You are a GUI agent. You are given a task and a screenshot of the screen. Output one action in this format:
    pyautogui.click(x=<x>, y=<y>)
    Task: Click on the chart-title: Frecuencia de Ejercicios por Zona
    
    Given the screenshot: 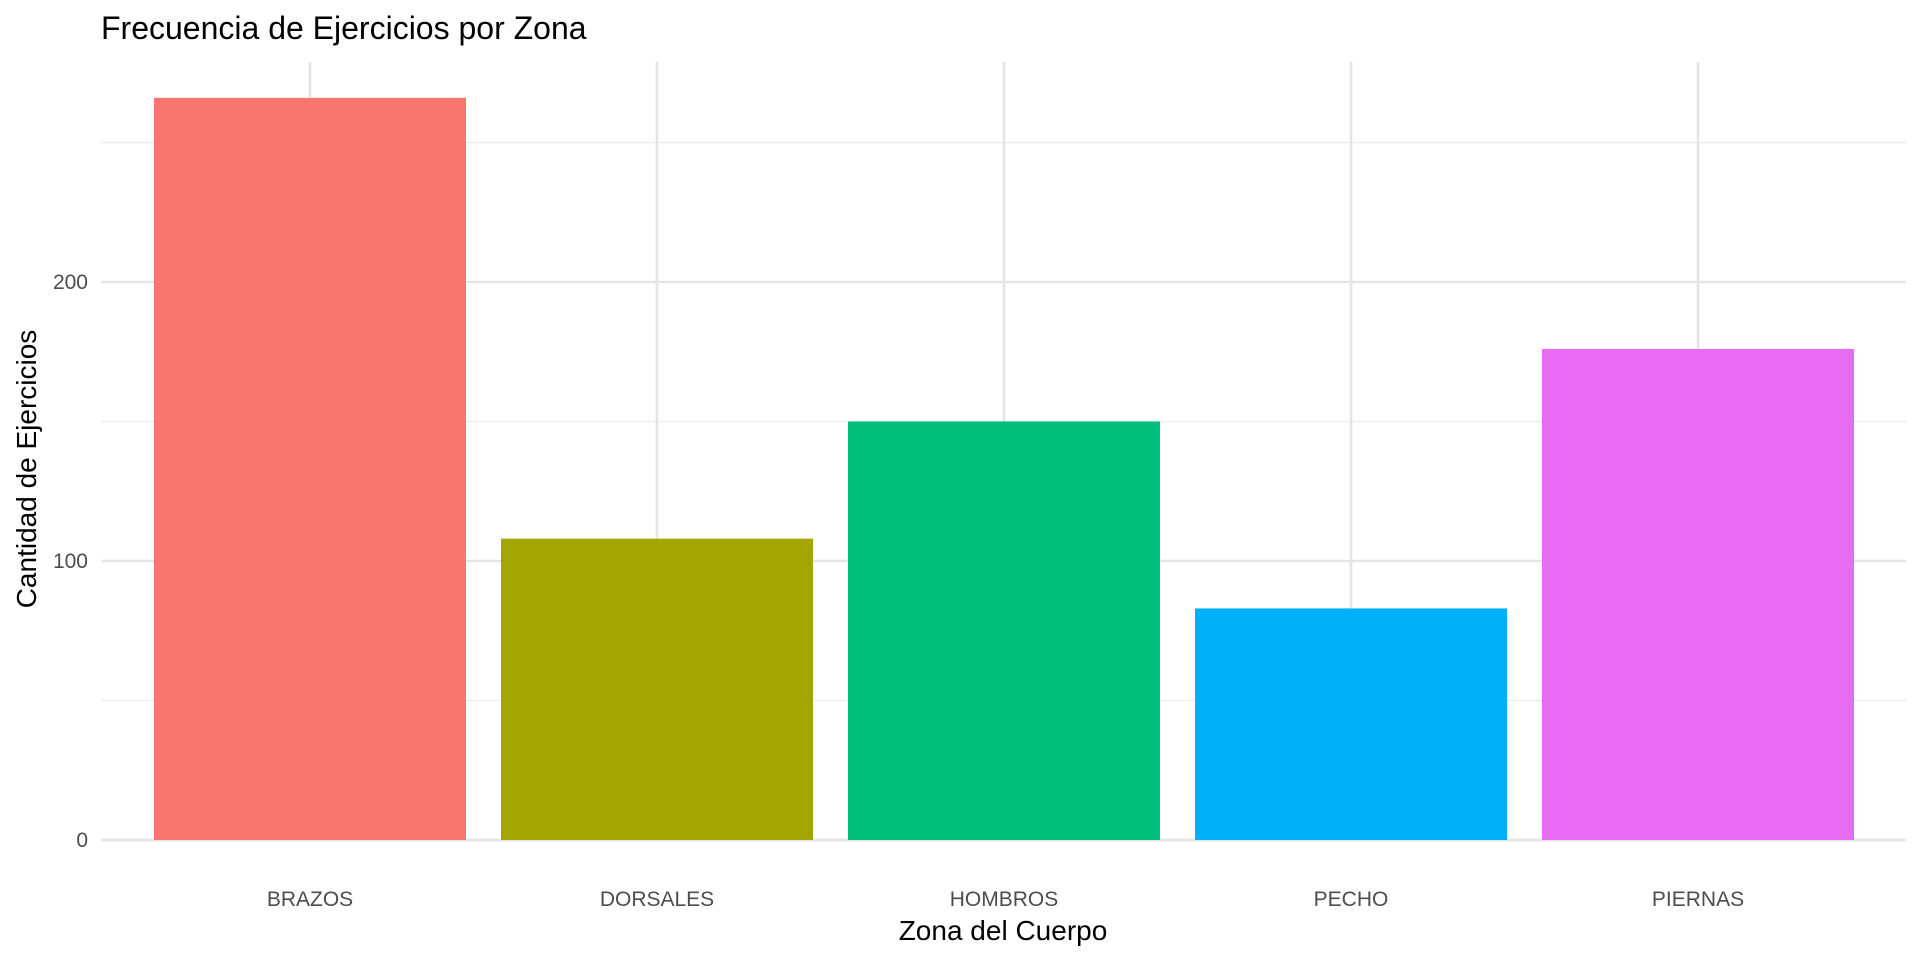 What is the action you would take?
    pyautogui.click(x=344, y=28)
    